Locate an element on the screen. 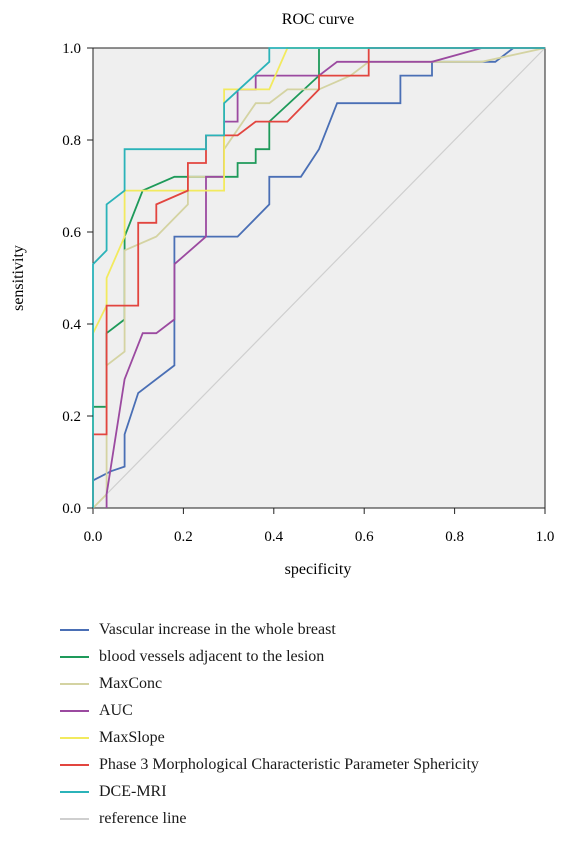 The width and height of the screenshot is (562, 866). legend-label: MaxSlope is located at coordinates (132, 737).